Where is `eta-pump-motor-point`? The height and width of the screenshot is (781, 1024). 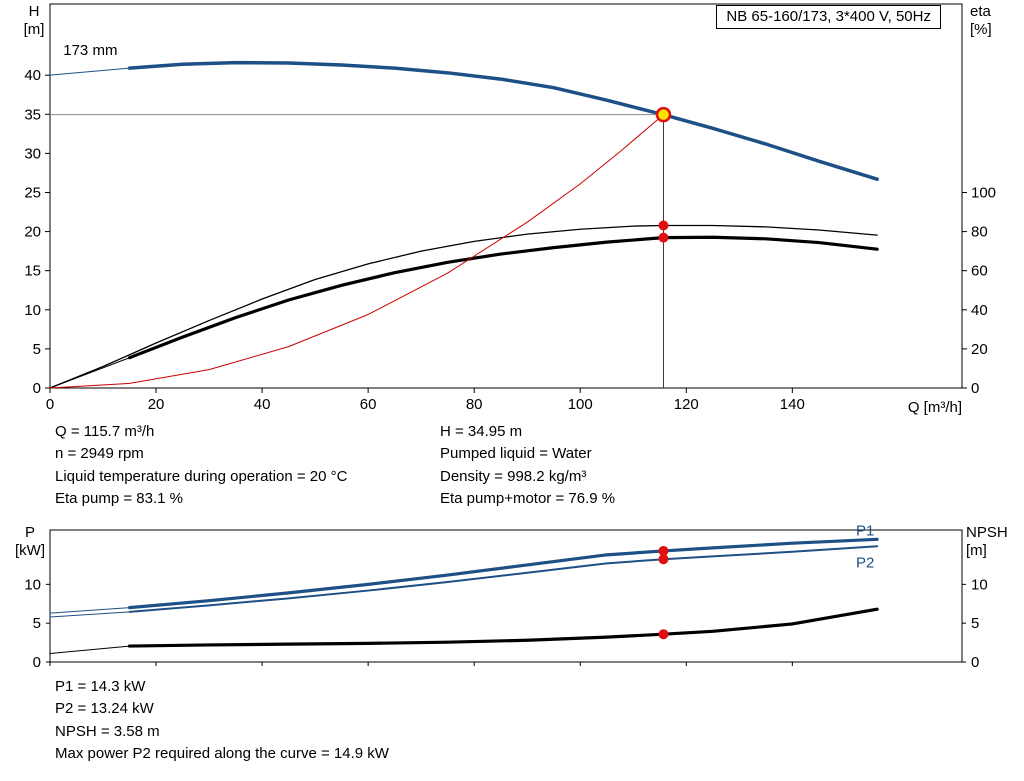 eta-pump-motor-point is located at coordinates (663, 237).